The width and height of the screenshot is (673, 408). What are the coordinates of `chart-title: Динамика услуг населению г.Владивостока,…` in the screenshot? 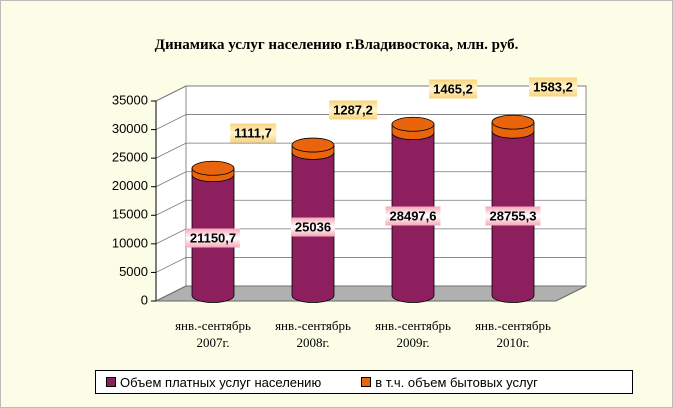 It's located at (336, 45).